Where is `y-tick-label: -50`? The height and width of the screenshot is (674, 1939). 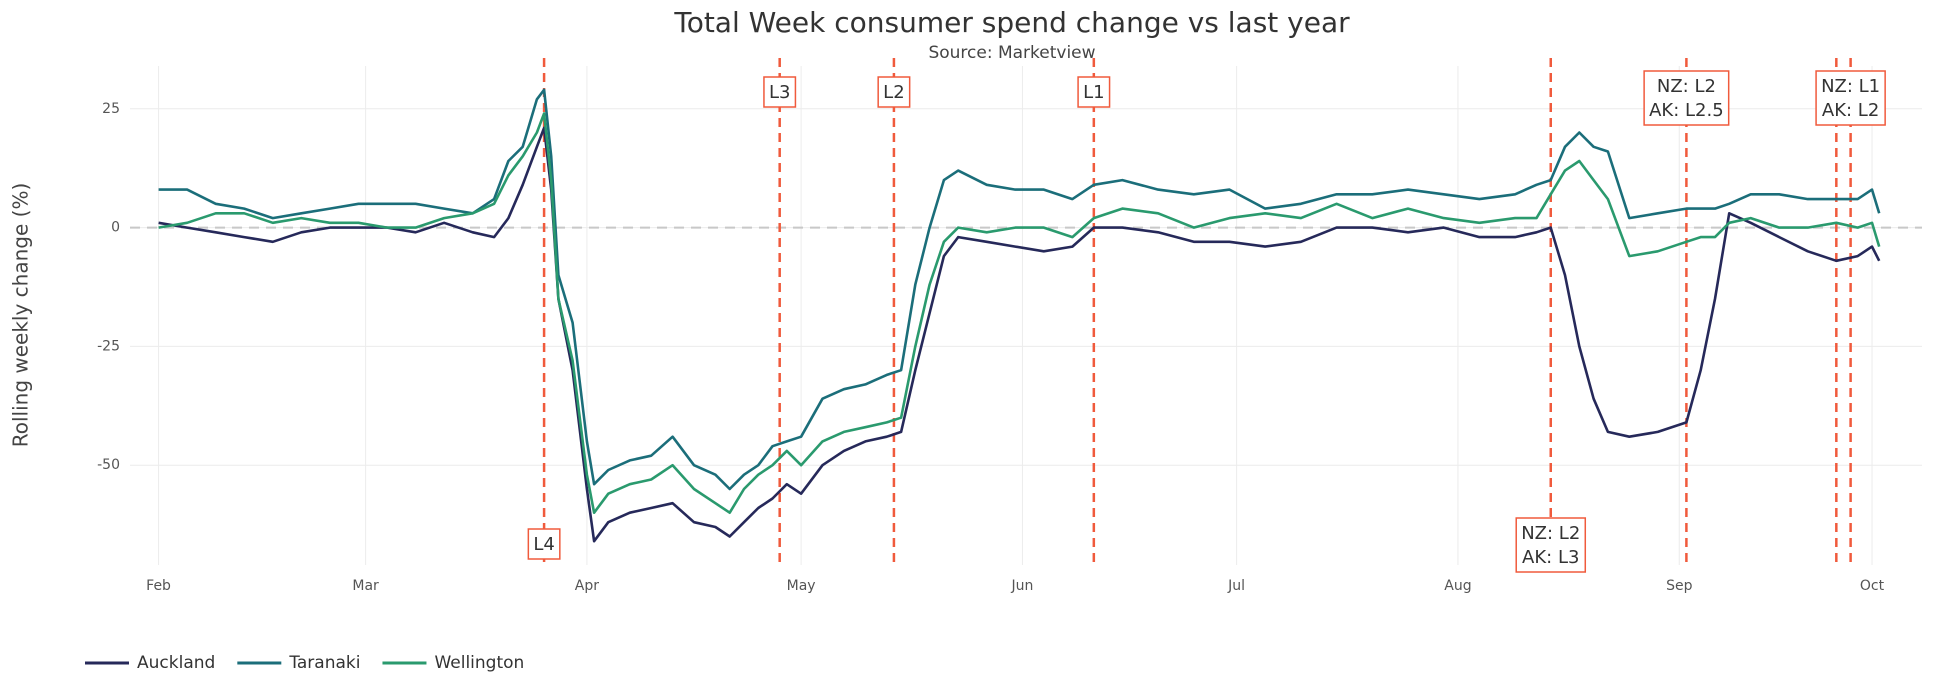 y-tick-label: -50 is located at coordinates (108, 465).